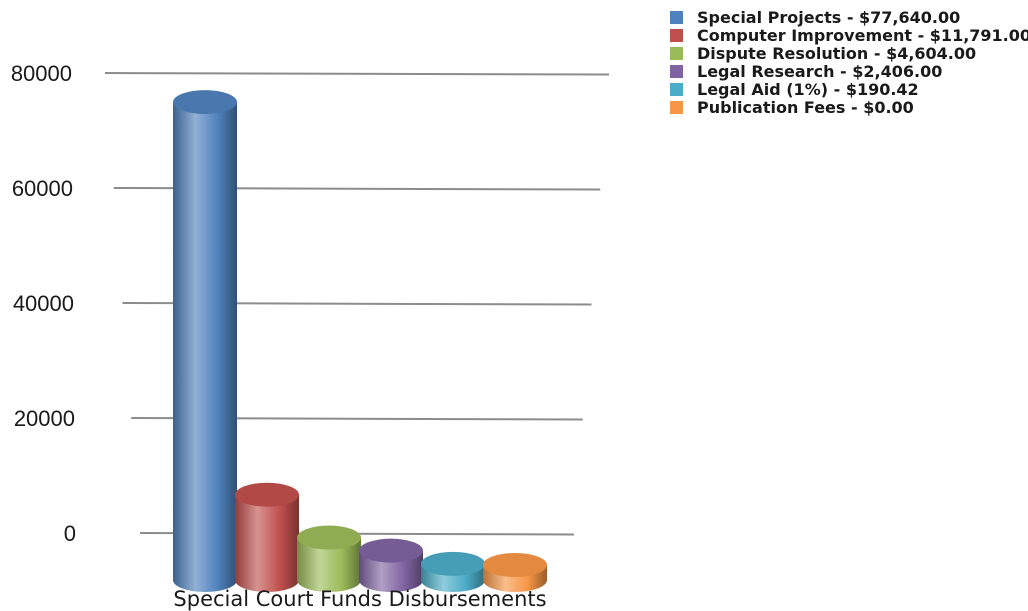 This screenshot has height=611, width=1028. What do you see at coordinates (41, 73) in the screenshot?
I see `y-tick-label-4: 80000` at bounding box center [41, 73].